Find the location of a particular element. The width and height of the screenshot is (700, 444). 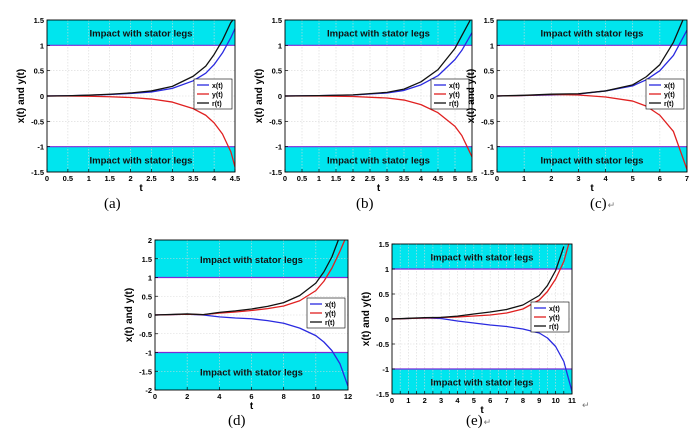

legend-label-d-2: r(t) is located at coordinates (330, 323).